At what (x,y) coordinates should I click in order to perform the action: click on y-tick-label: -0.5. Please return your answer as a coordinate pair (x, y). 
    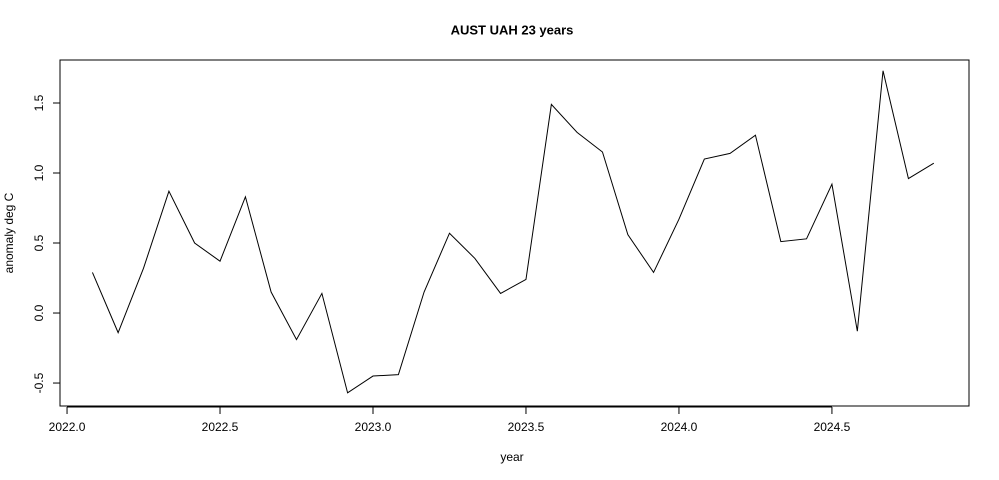
    Looking at the image, I should click on (39, 382).